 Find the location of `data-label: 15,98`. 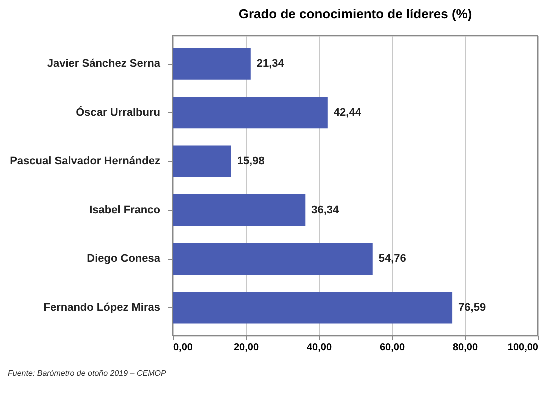

data-label: 15,98 is located at coordinates (251, 162).